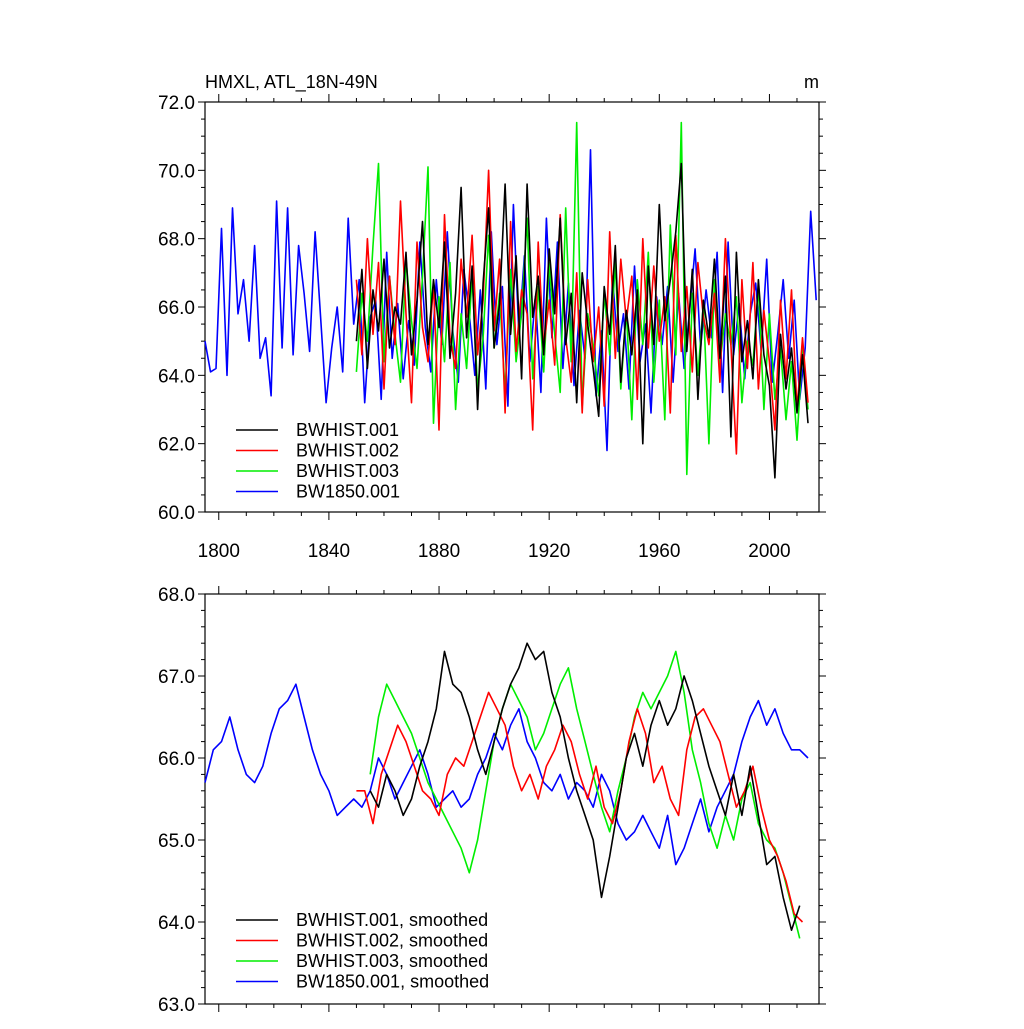 The width and height of the screenshot is (1024, 1029). What do you see at coordinates (347, 451) in the screenshot?
I see `legend-label: BWHIST.002` at bounding box center [347, 451].